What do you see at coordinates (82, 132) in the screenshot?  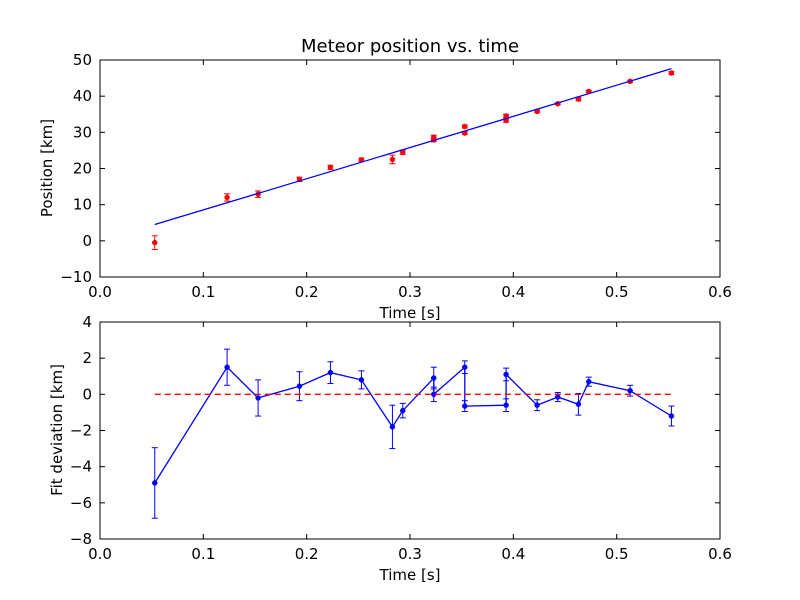 I see `y-tick-label: 30` at bounding box center [82, 132].